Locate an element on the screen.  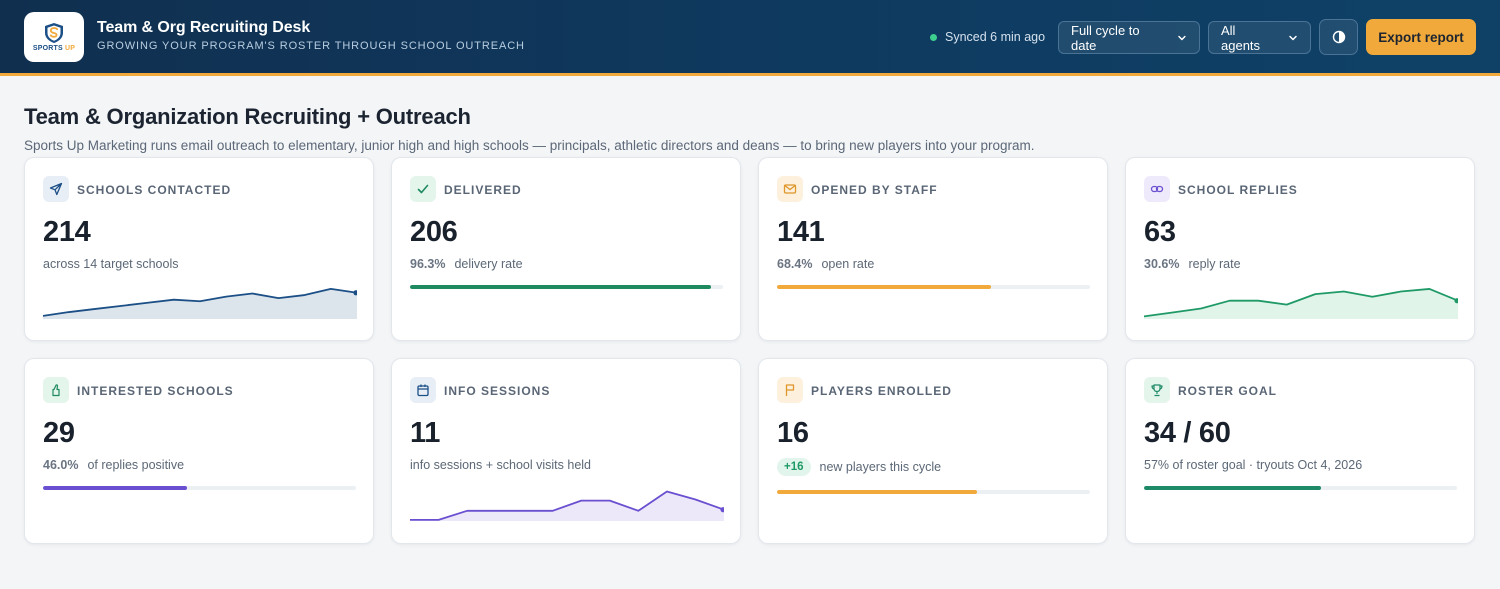
logo-text-accent: UP is located at coordinates (70, 48).